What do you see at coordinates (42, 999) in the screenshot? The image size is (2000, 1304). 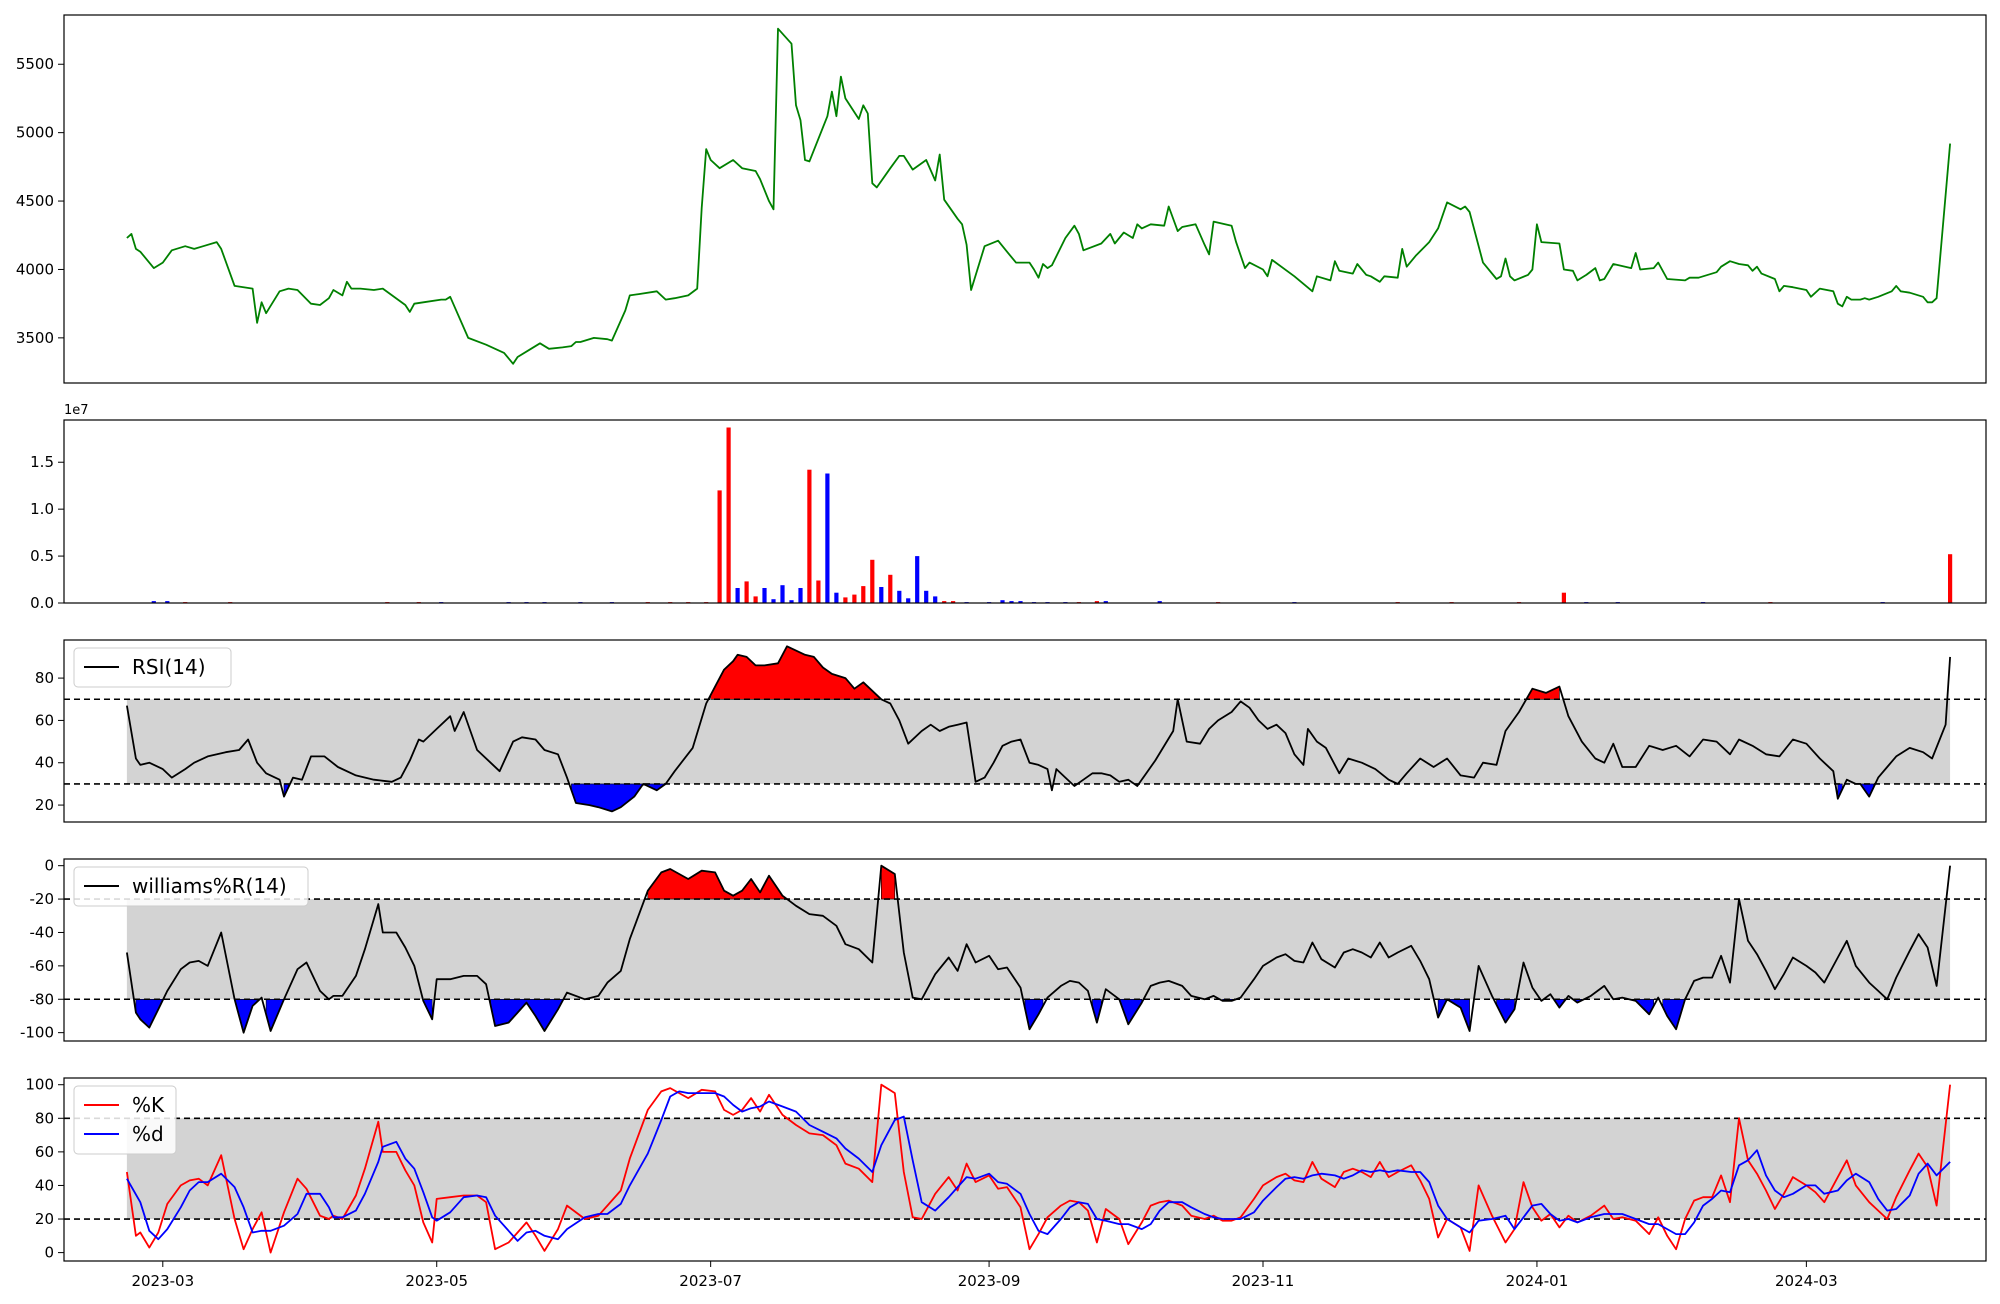 I see `y-tick-label: -80` at bounding box center [42, 999].